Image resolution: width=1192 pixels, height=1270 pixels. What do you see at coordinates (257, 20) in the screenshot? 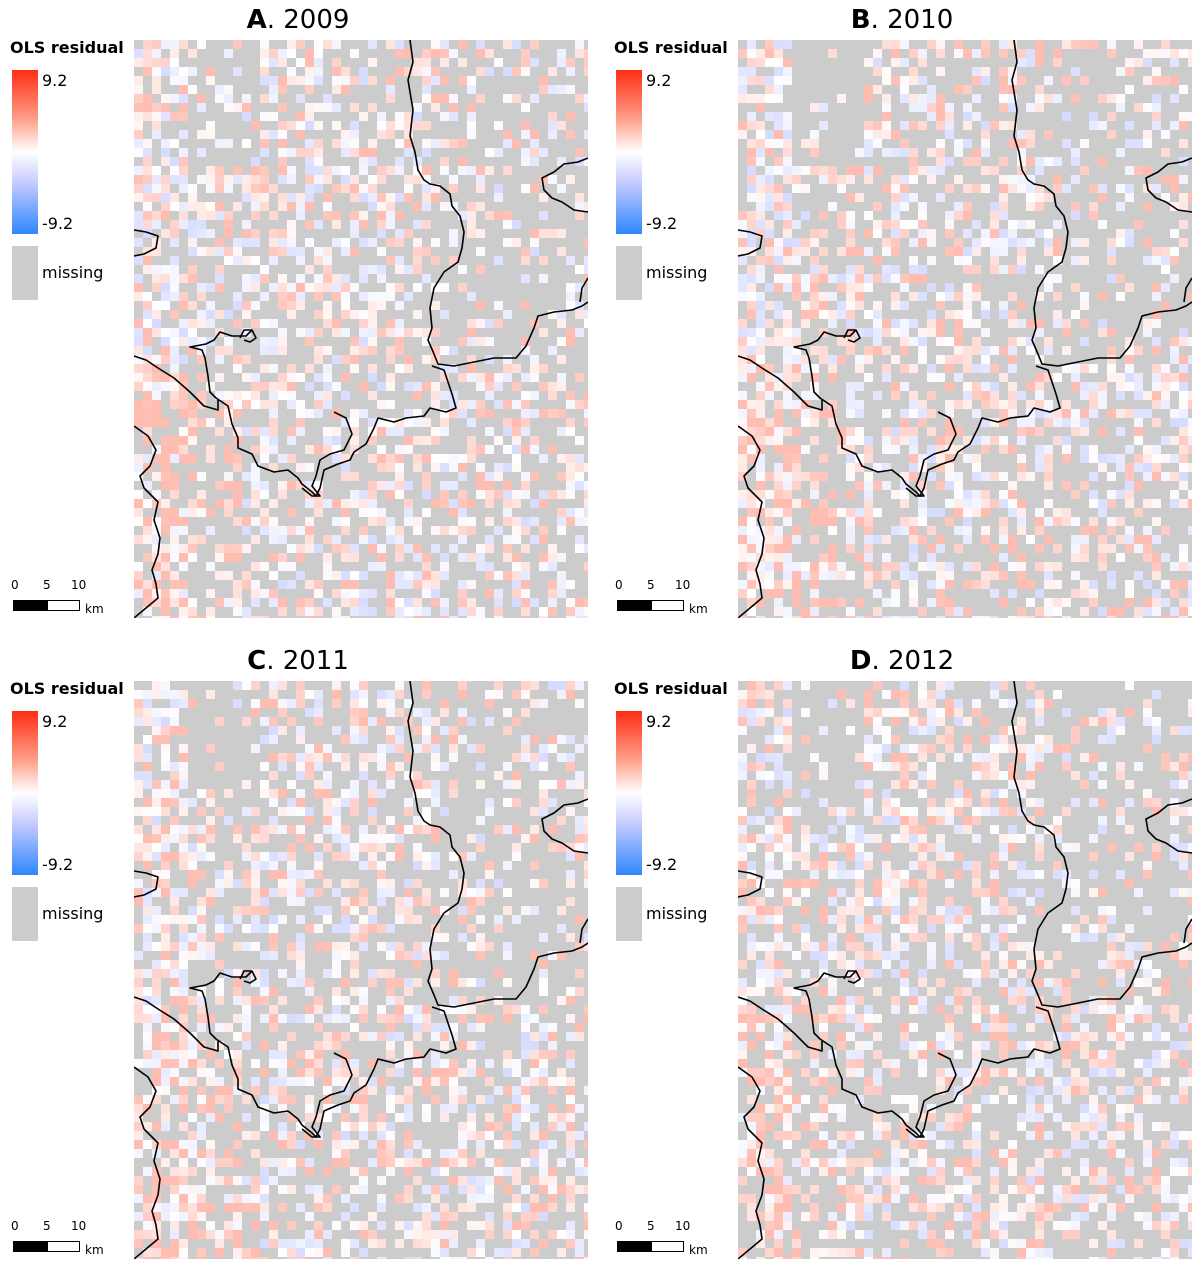
I see `panel-letter: A` at bounding box center [257, 20].